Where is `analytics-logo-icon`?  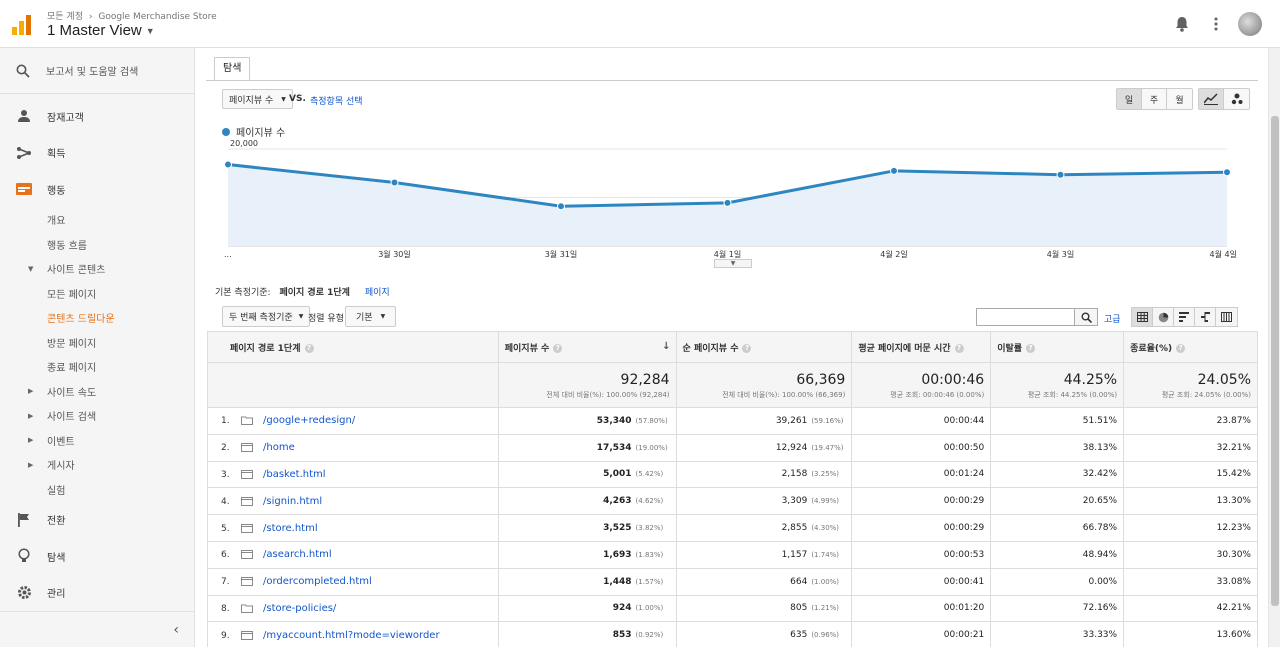 analytics-logo-icon is located at coordinates (22, 25).